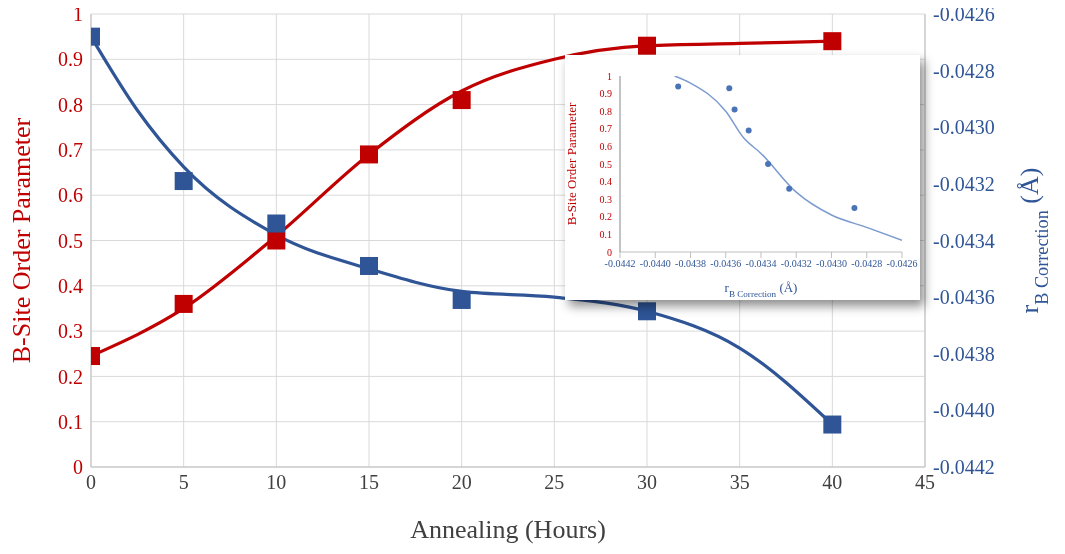  I want to click on x-tick-label: 15, so click(369, 482).